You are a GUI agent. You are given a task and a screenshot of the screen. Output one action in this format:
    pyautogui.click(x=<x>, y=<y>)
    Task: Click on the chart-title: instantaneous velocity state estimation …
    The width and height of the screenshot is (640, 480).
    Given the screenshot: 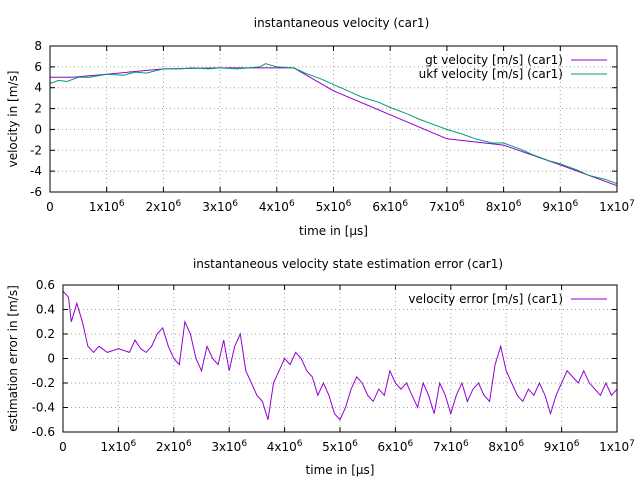 What is the action you would take?
    pyautogui.click(x=348, y=264)
    